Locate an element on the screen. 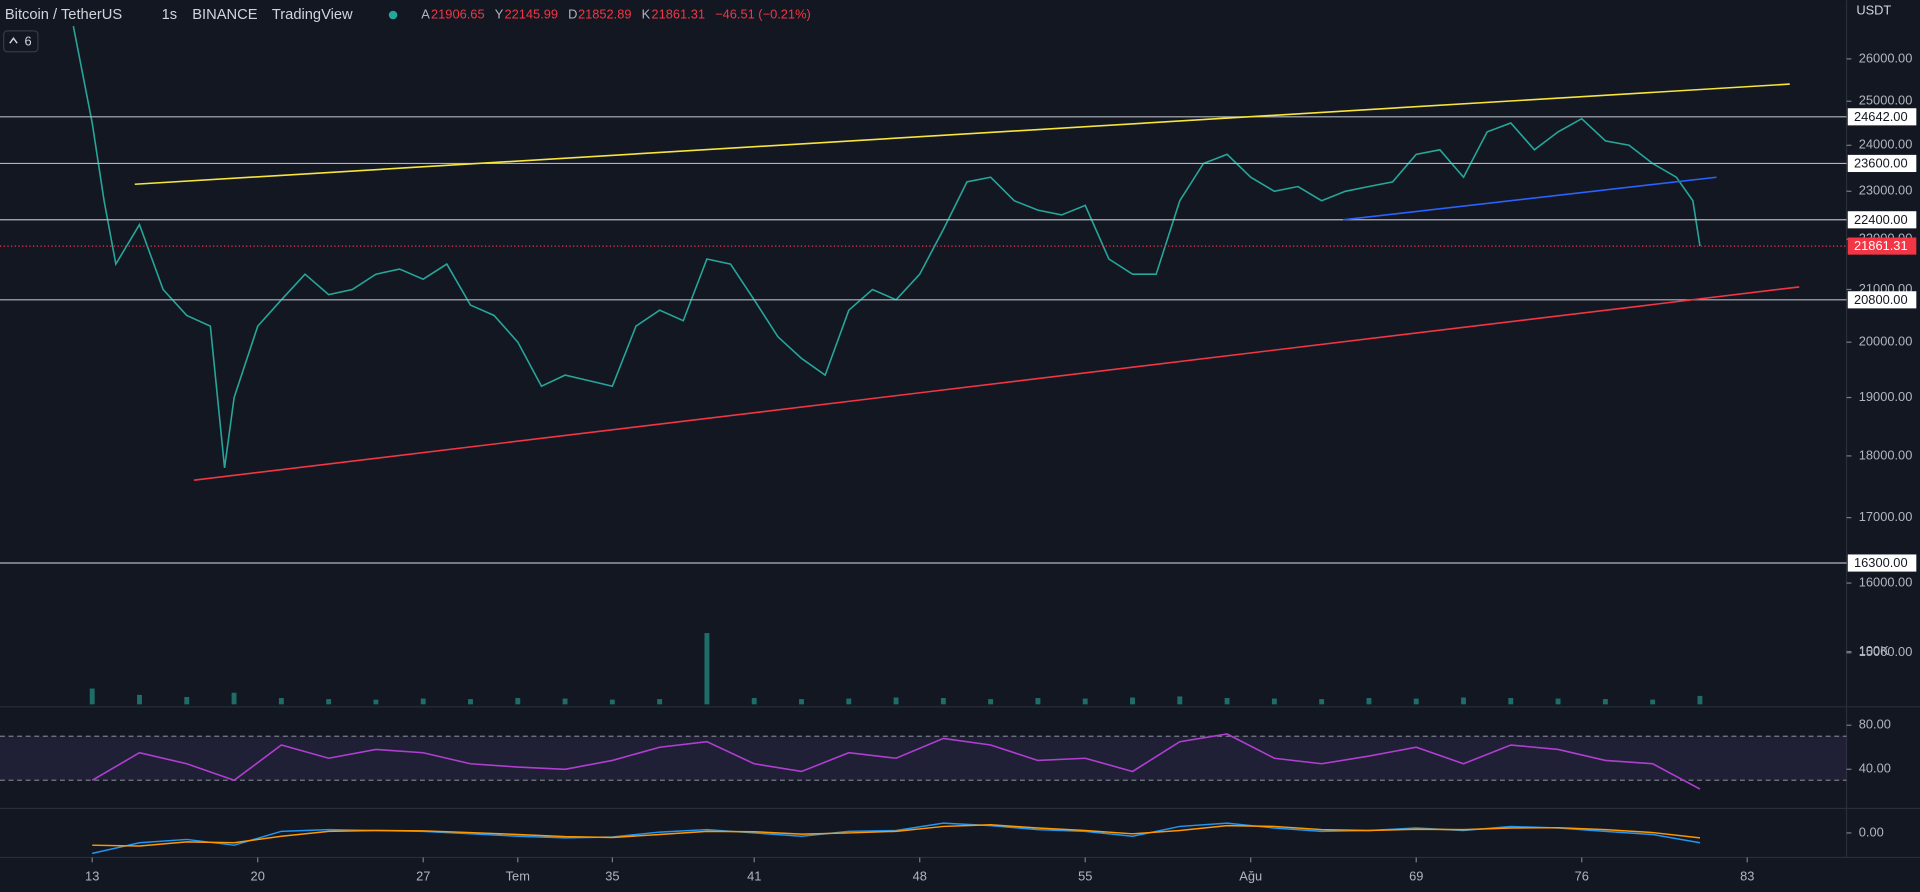  y-tick-label: 26000.00 is located at coordinates (1886, 57).